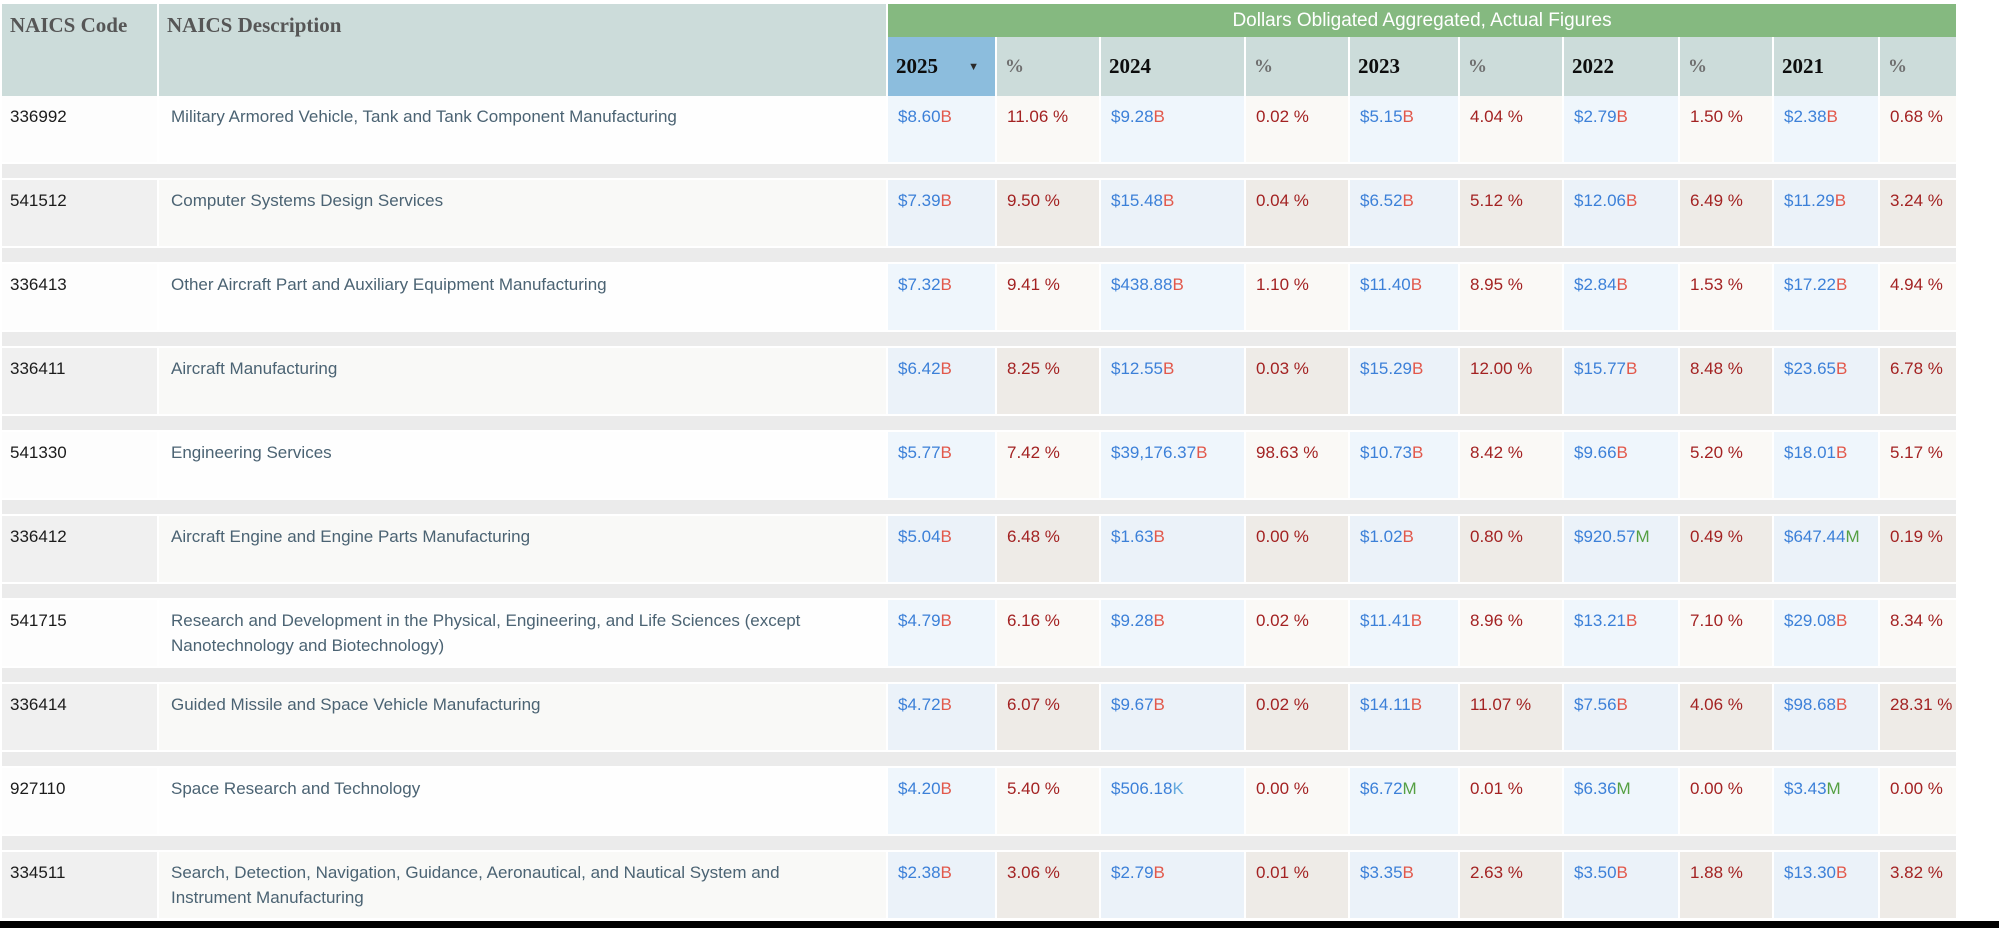  I want to click on percent-cell: 6.07 %, so click(1048, 717).